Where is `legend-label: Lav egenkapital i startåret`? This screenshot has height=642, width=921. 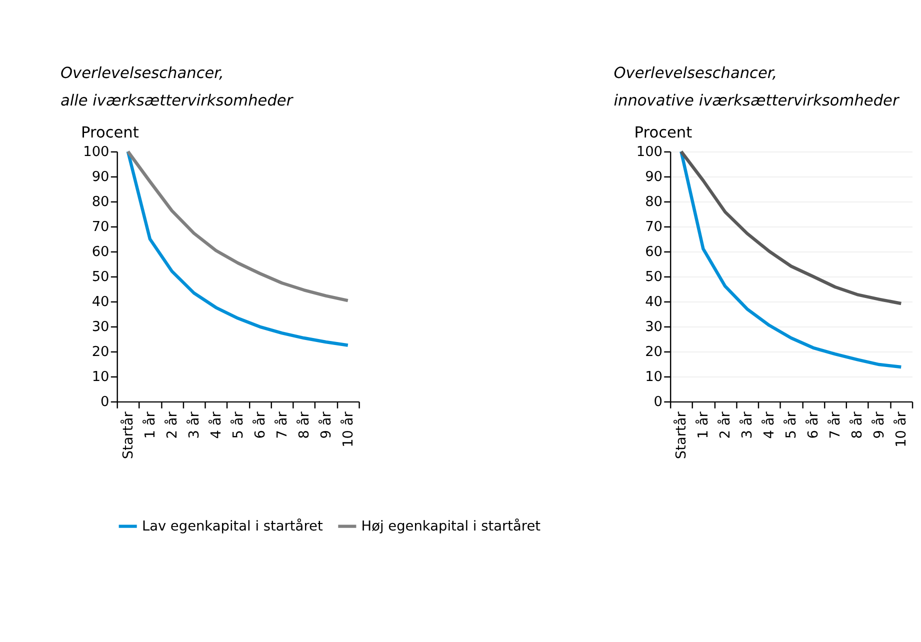
legend-label: Lav egenkapital i startåret is located at coordinates (233, 525).